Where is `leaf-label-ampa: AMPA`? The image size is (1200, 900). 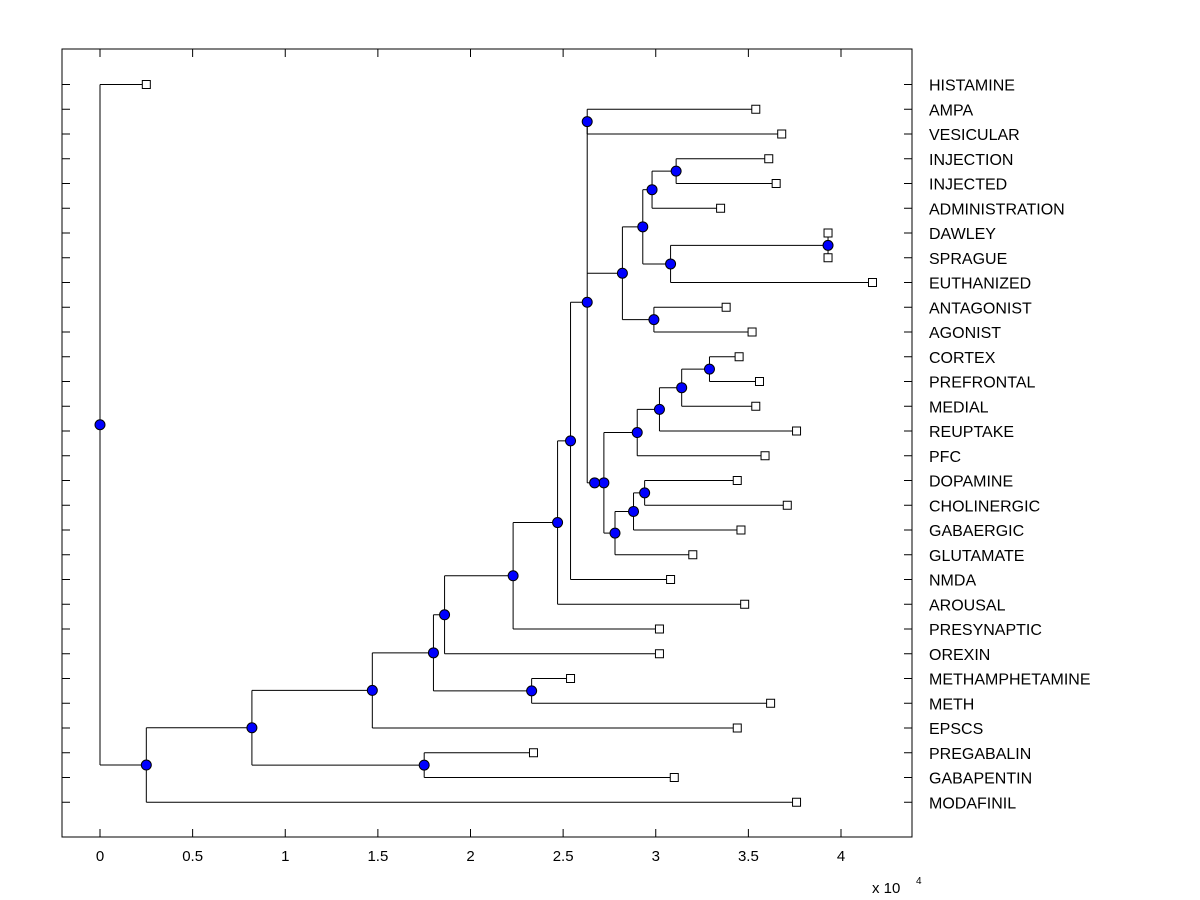 leaf-label-ampa: AMPA is located at coordinates (951, 110).